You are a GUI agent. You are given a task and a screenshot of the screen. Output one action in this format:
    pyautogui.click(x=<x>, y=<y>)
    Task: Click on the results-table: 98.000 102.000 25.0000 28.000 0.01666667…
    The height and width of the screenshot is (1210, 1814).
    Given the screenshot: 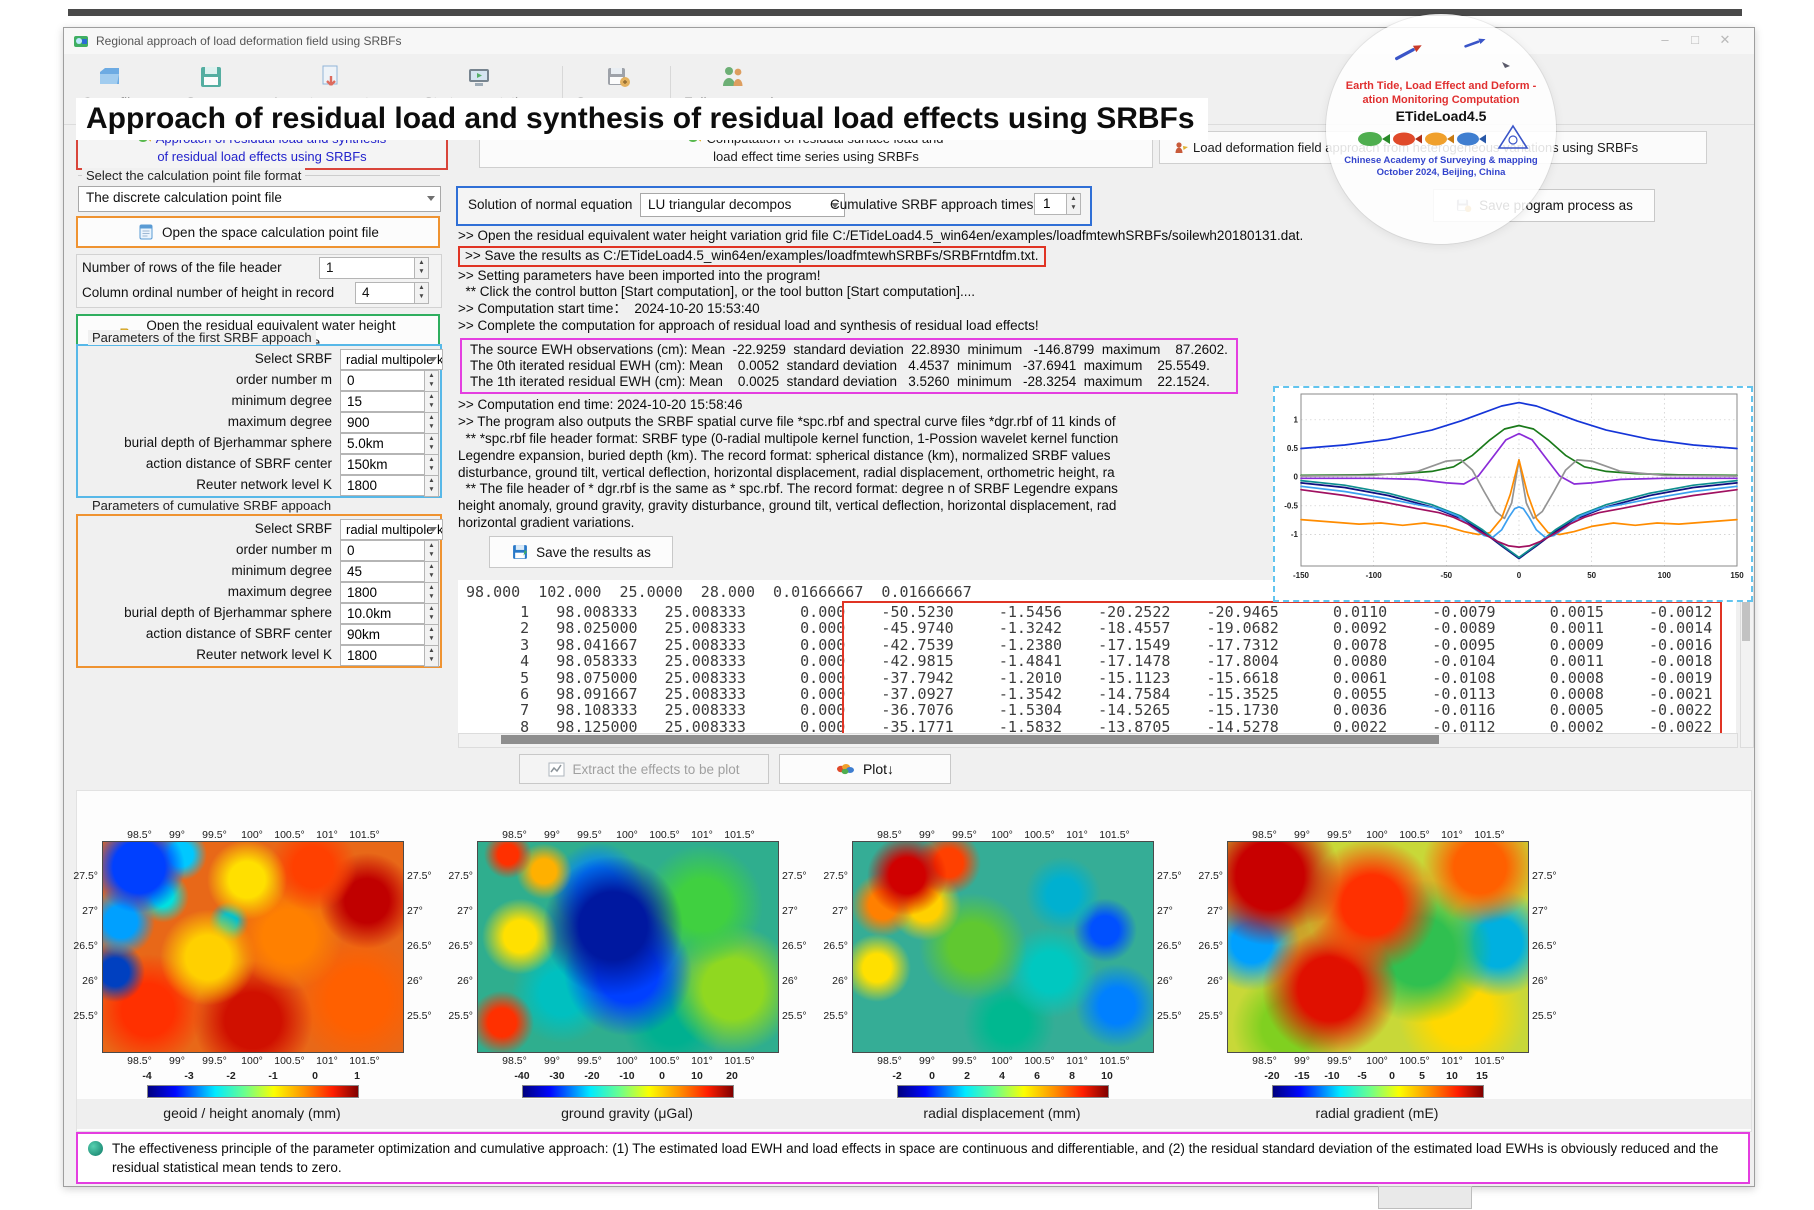 What is the action you would take?
    pyautogui.click(x=1097, y=663)
    